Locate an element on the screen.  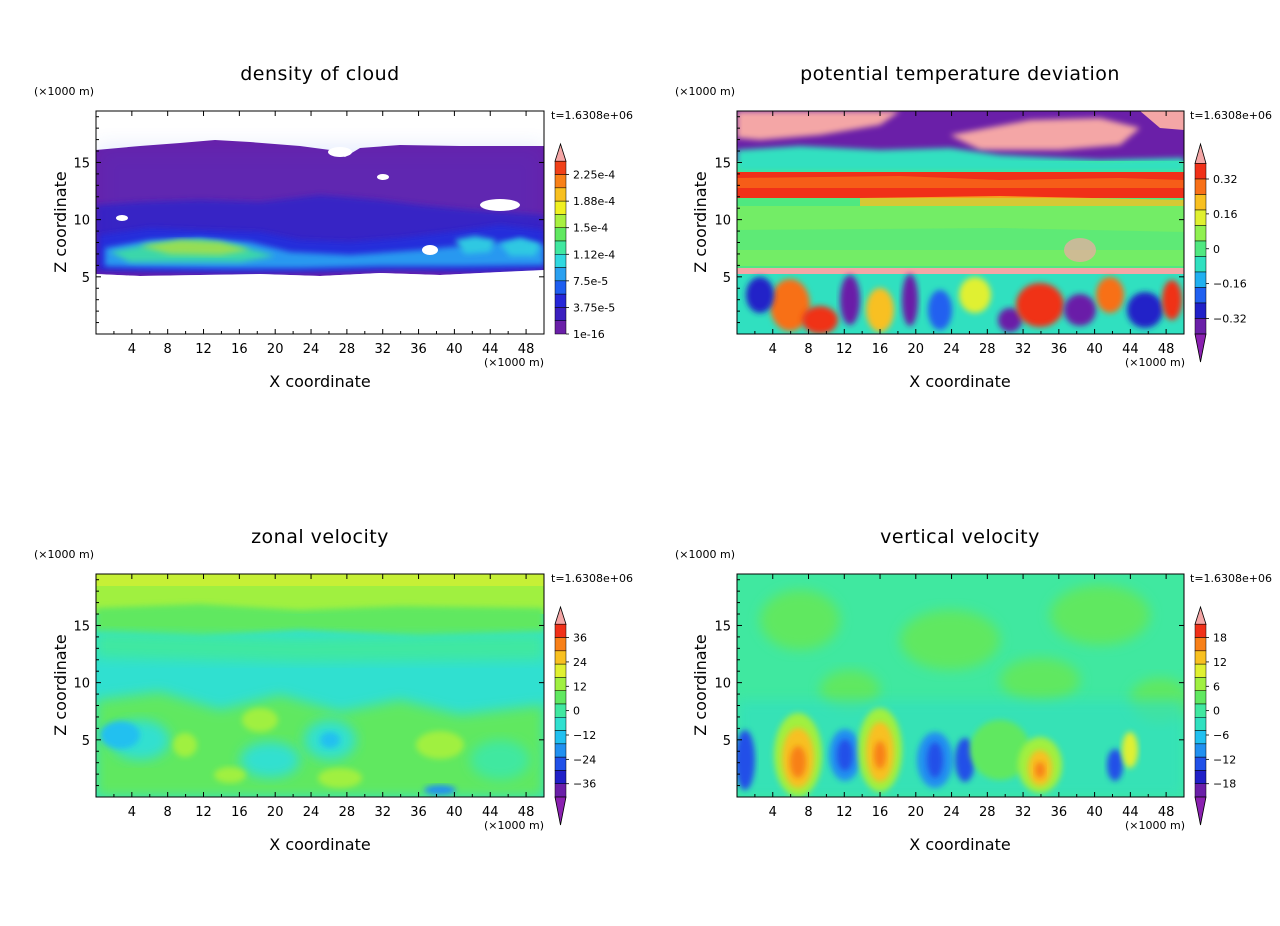
chart-title: potential temperature deviation is located at coordinates (960, 74).